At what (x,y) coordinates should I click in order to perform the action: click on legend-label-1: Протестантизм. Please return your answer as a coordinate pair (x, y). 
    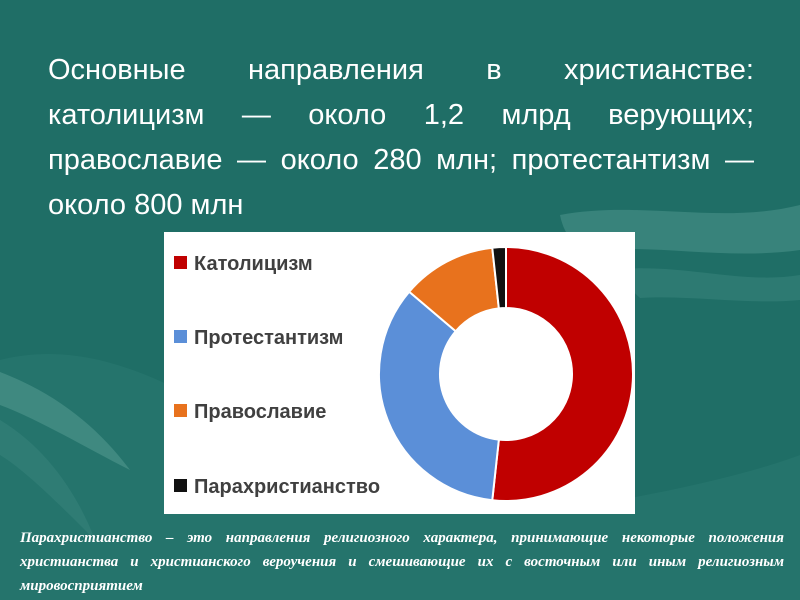
    Looking at the image, I should click on (268, 338).